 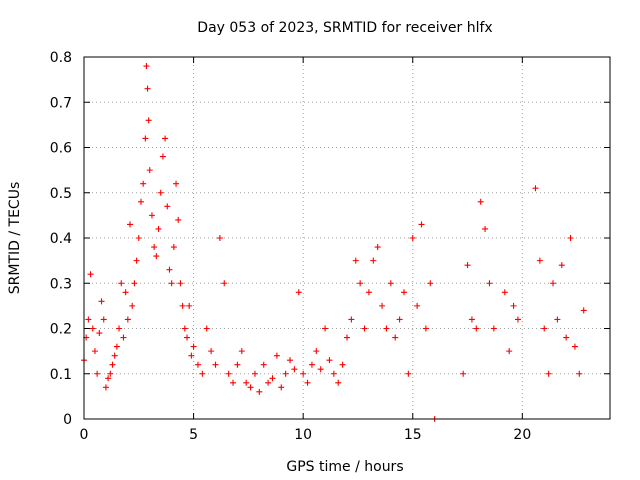 I want to click on y-tick-label: 0.7, so click(x=61, y=103).